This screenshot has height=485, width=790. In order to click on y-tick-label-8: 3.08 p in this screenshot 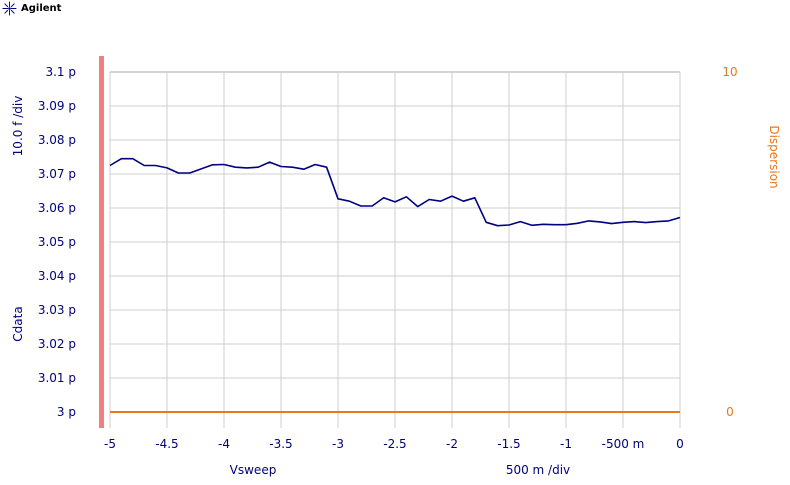, I will do `click(57, 140)`.